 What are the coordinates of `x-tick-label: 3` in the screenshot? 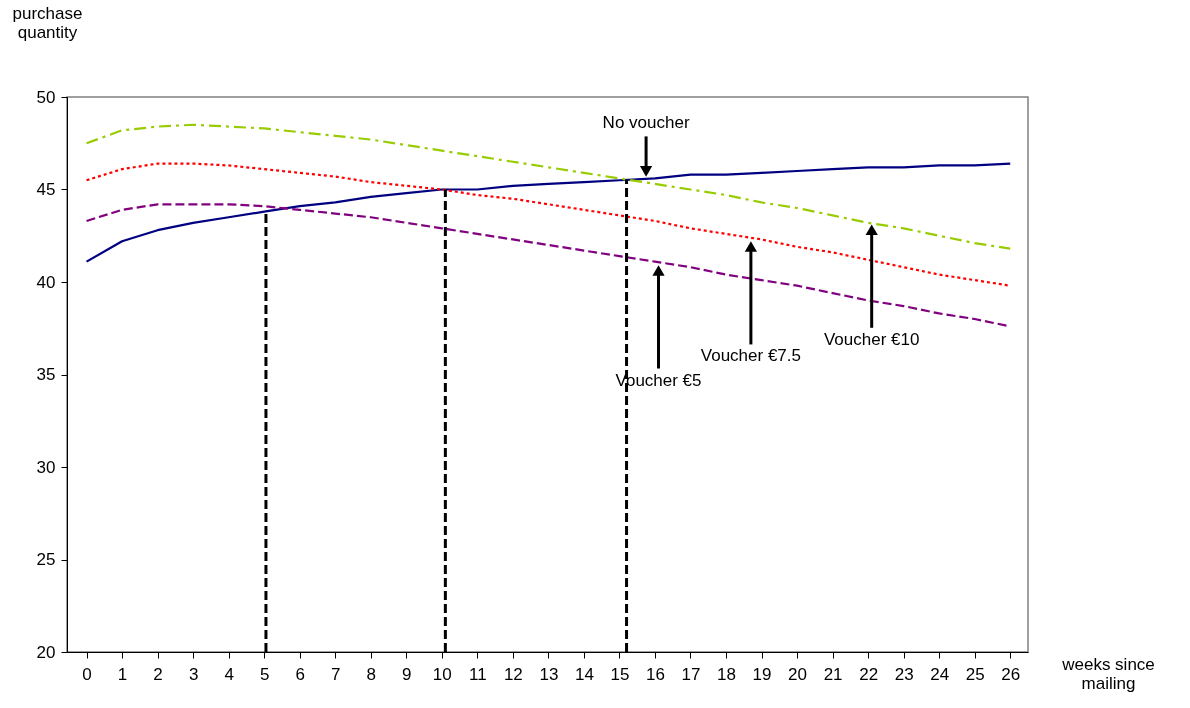 It's located at (193, 674).